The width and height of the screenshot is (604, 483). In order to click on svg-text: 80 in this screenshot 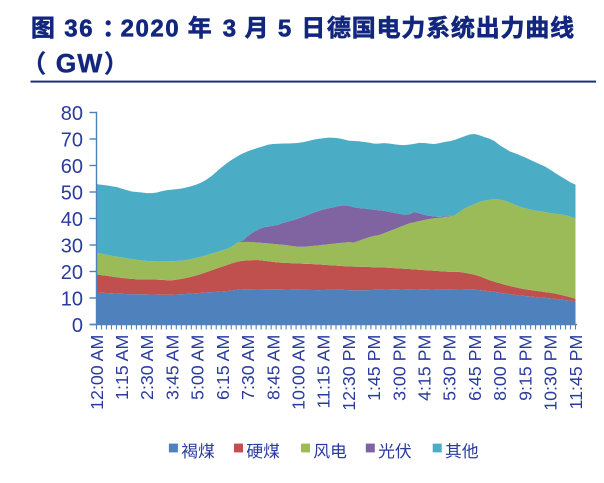, I will do `click(72, 114)`.